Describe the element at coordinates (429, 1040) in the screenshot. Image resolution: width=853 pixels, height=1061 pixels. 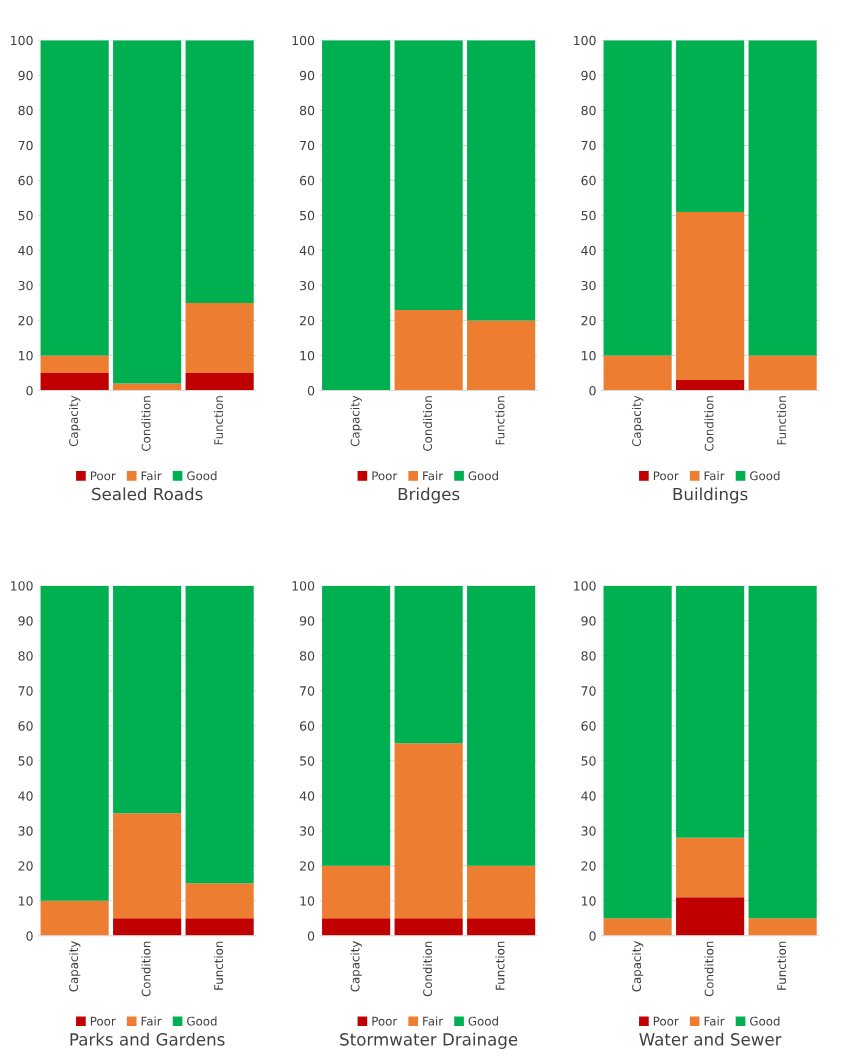
I see `text: Stormwater Drainage` at that location.